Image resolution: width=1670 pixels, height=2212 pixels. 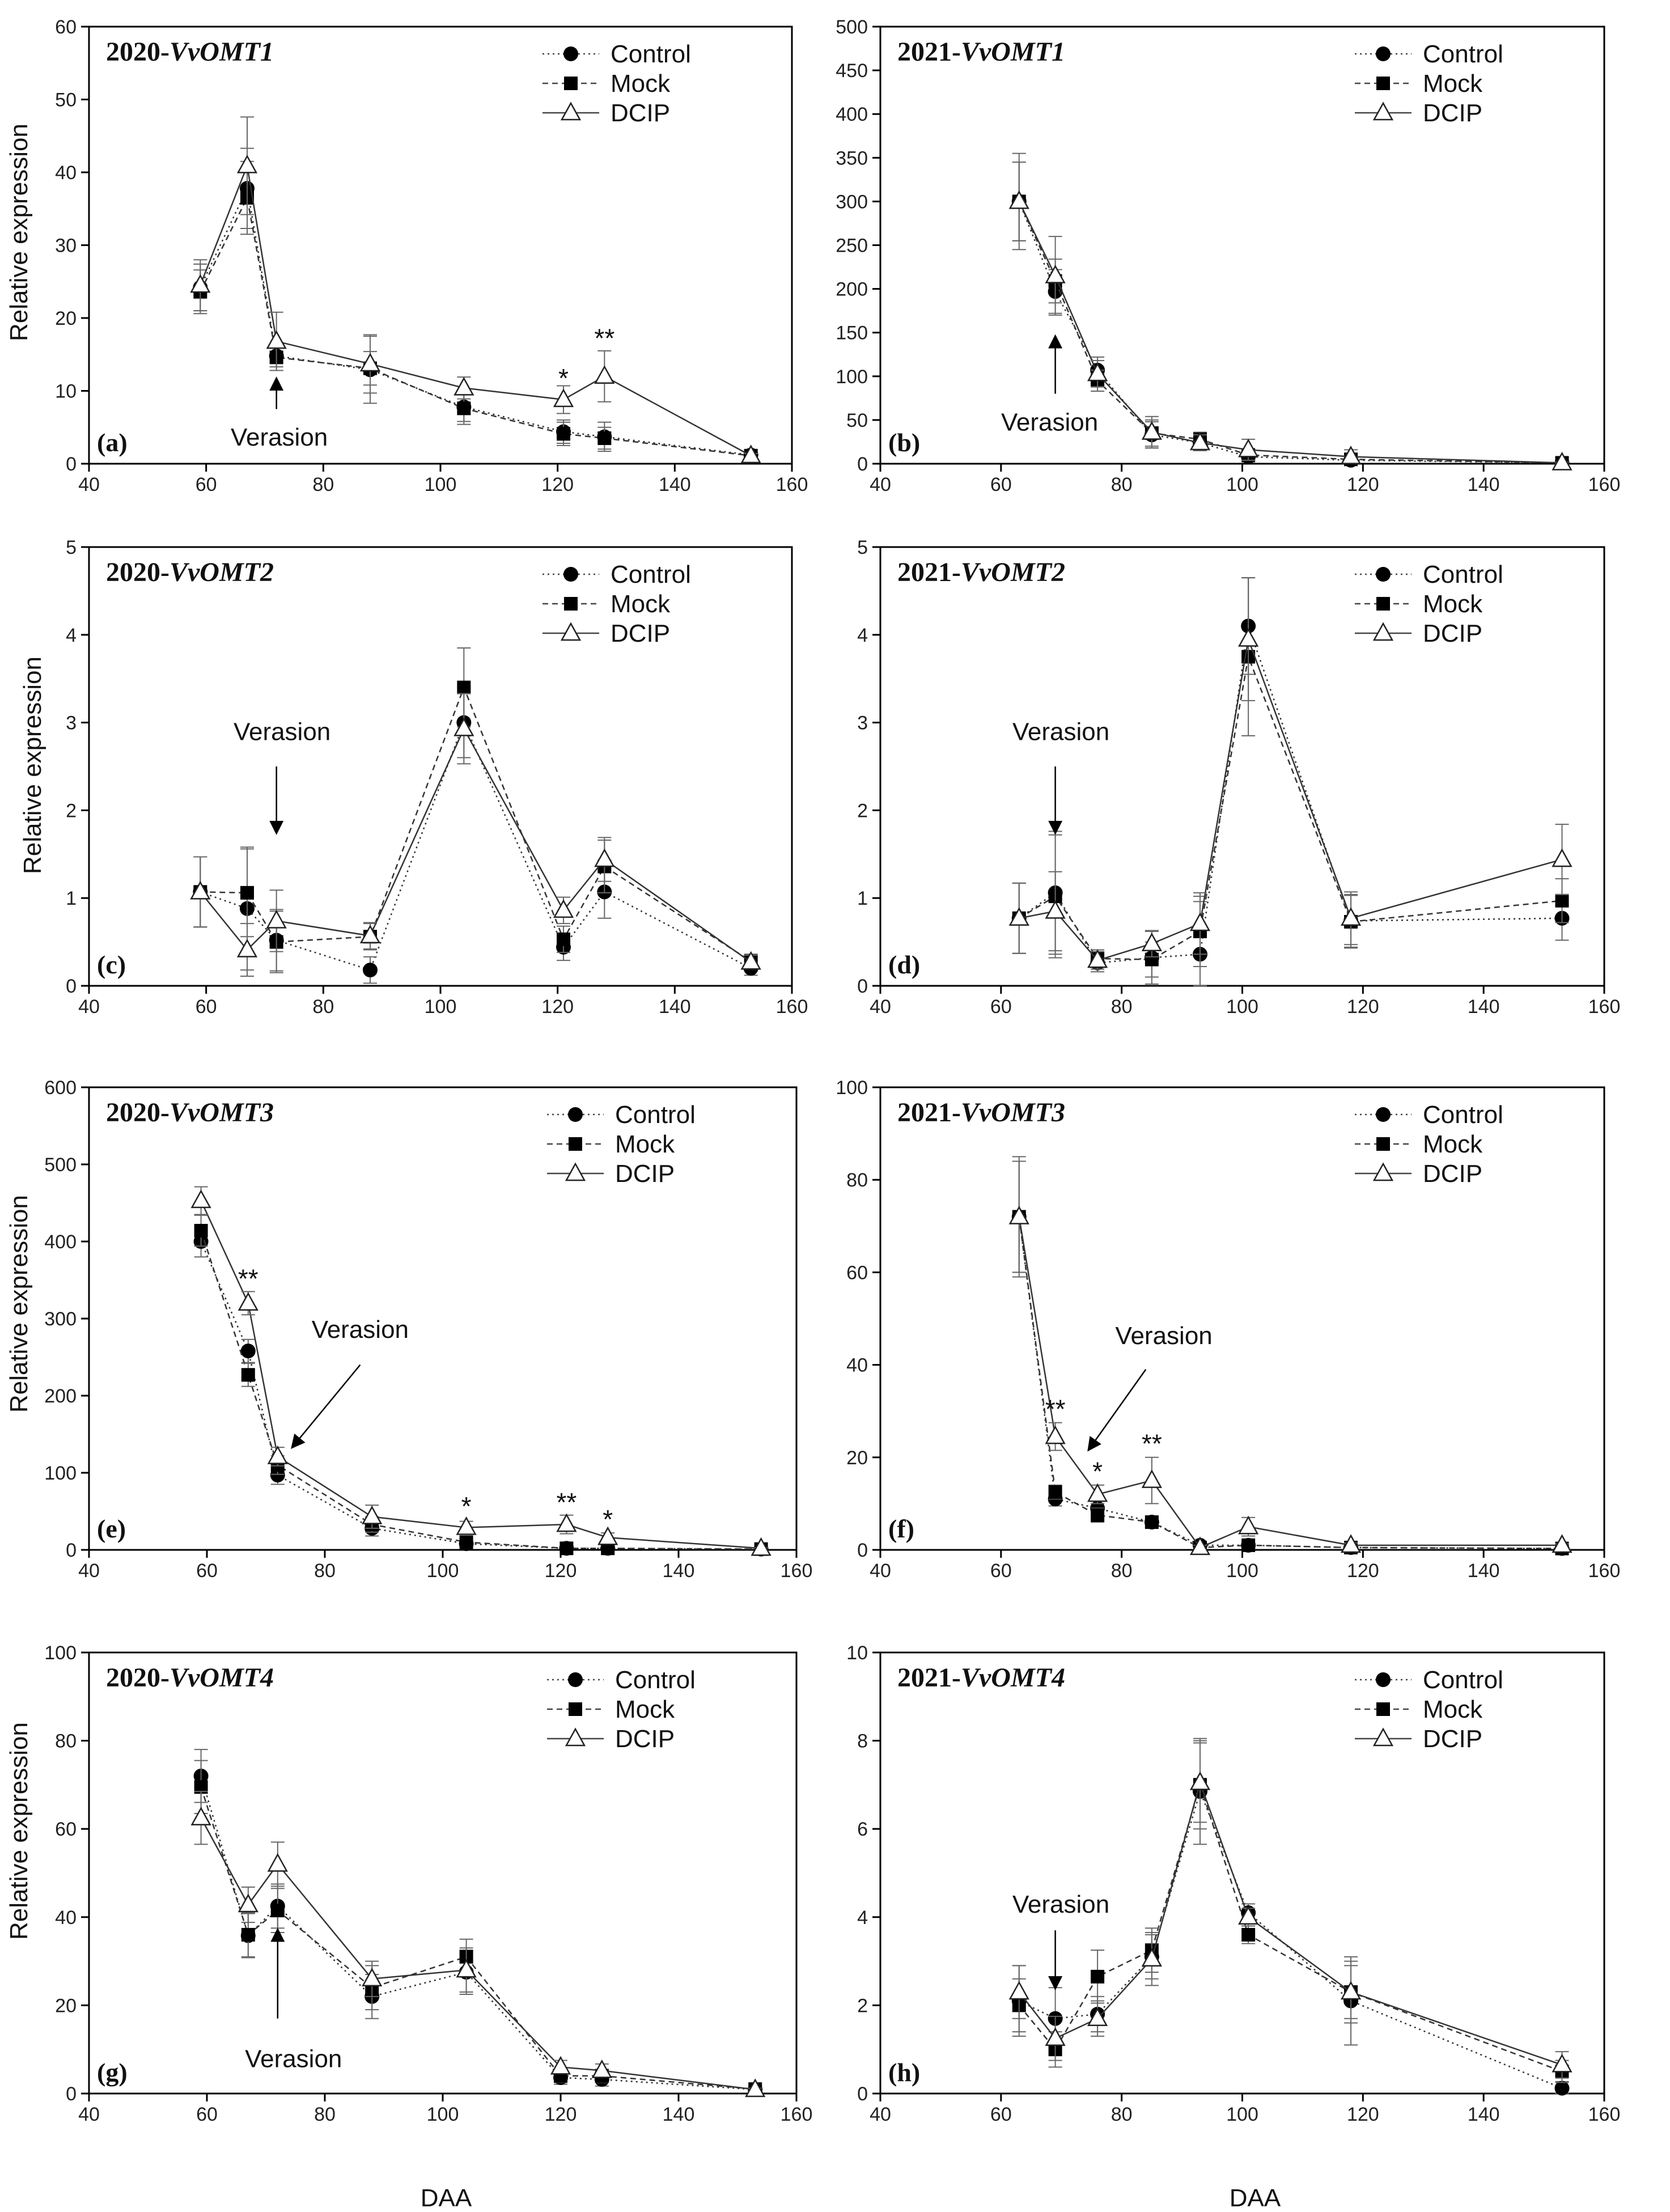 I want to click on y-tick-label: 350, so click(x=852, y=158).